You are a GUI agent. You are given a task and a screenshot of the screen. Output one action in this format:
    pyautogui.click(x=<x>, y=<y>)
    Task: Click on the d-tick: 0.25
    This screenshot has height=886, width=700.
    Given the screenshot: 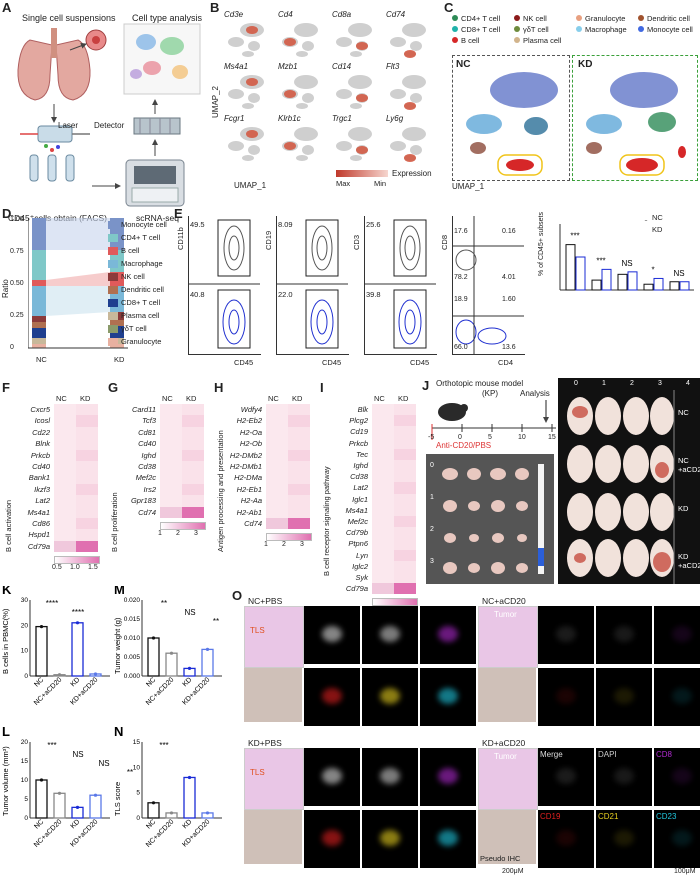 What is the action you would take?
    pyautogui.click(x=17, y=315)
    